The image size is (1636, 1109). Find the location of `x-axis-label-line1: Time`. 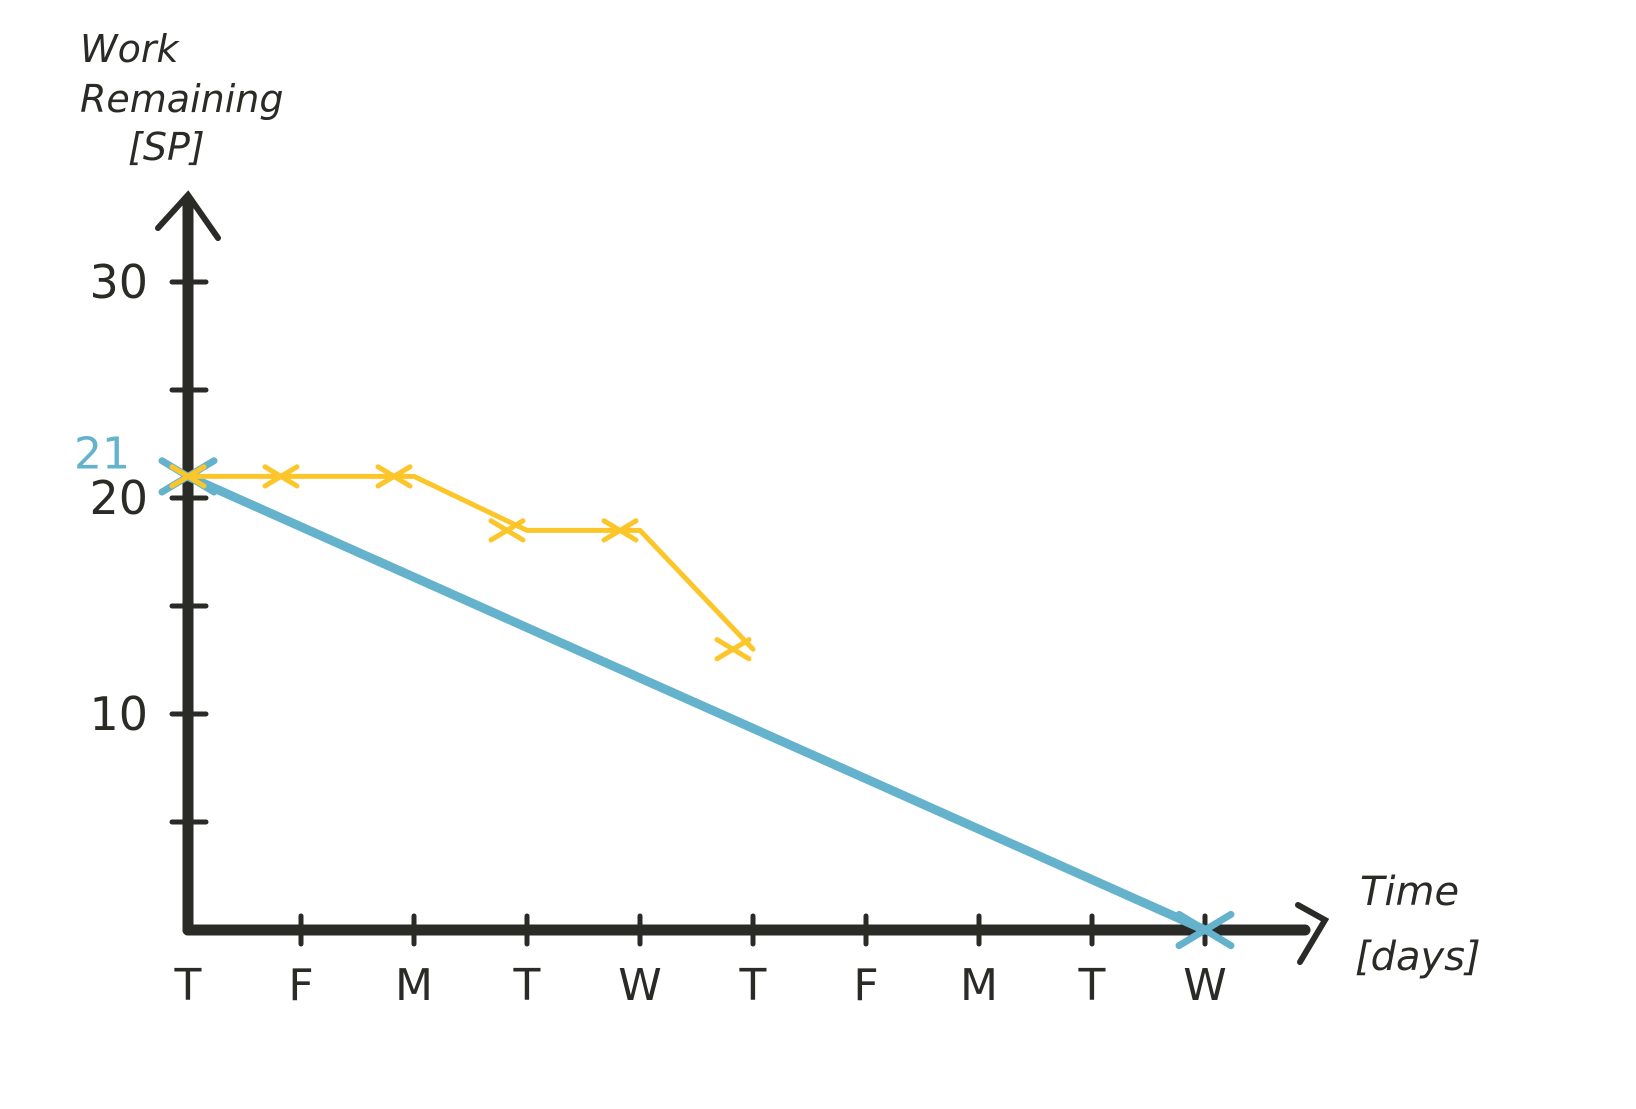

x-axis-label-line1: Time is located at coordinates (1409, 892).